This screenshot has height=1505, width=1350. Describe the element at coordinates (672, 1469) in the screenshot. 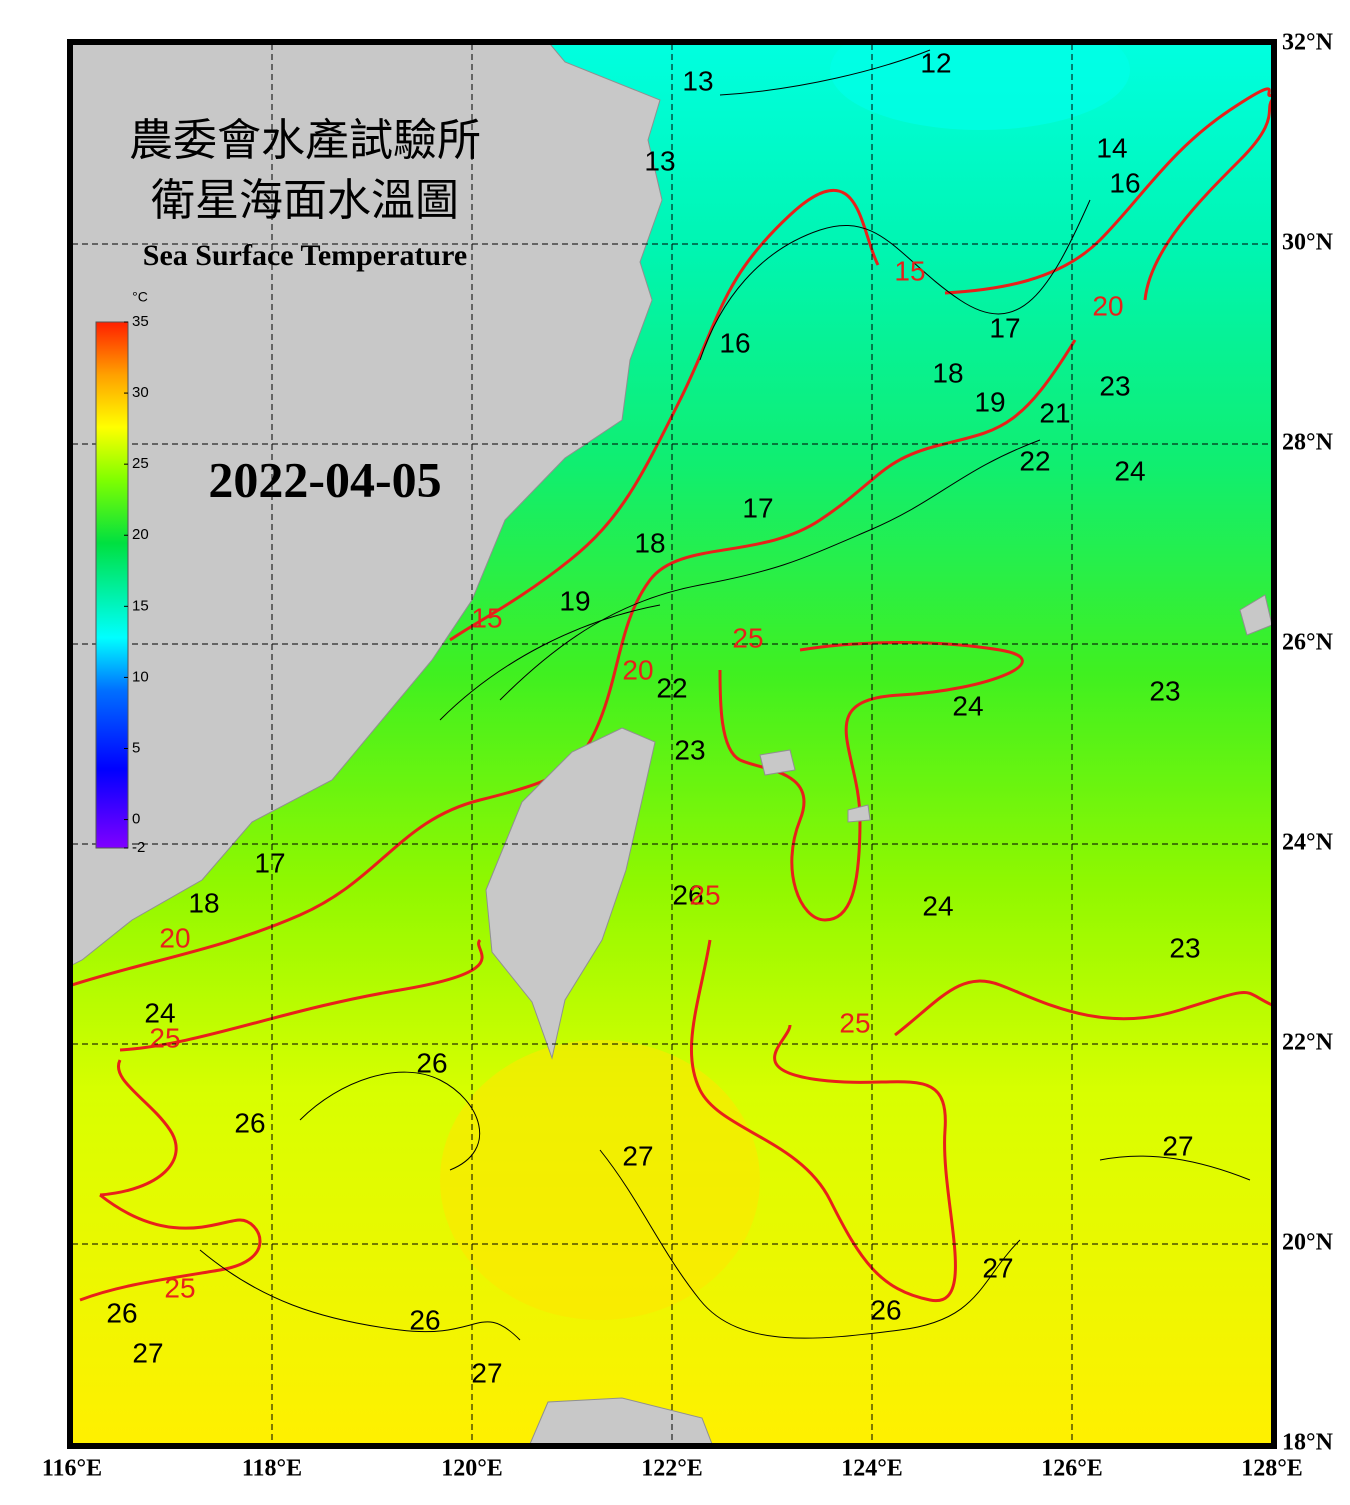

I see `lon-tick-label: 122°E` at that location.